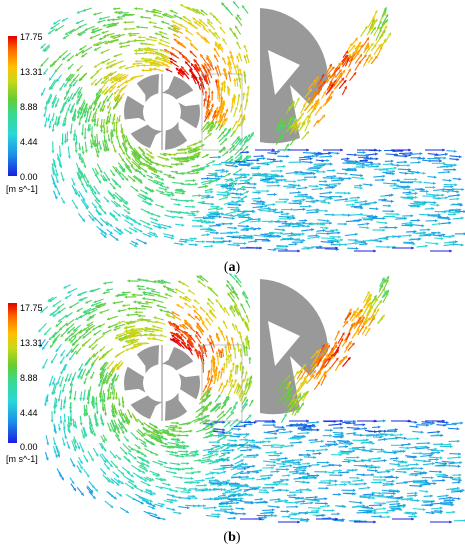 This screenshot has width=465, height=550. I want to click on legend-unit: [m s^-1], so click(22, 189).